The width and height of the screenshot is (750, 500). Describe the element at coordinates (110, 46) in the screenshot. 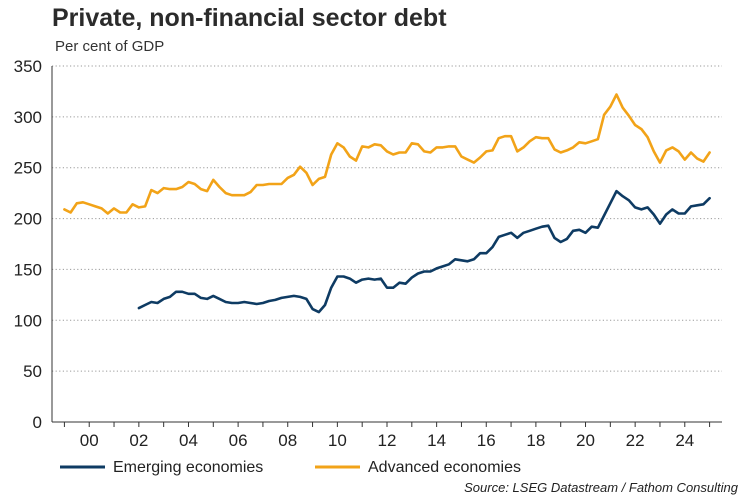

I see `chart-subtitle: Per cent of GDP` at that location.